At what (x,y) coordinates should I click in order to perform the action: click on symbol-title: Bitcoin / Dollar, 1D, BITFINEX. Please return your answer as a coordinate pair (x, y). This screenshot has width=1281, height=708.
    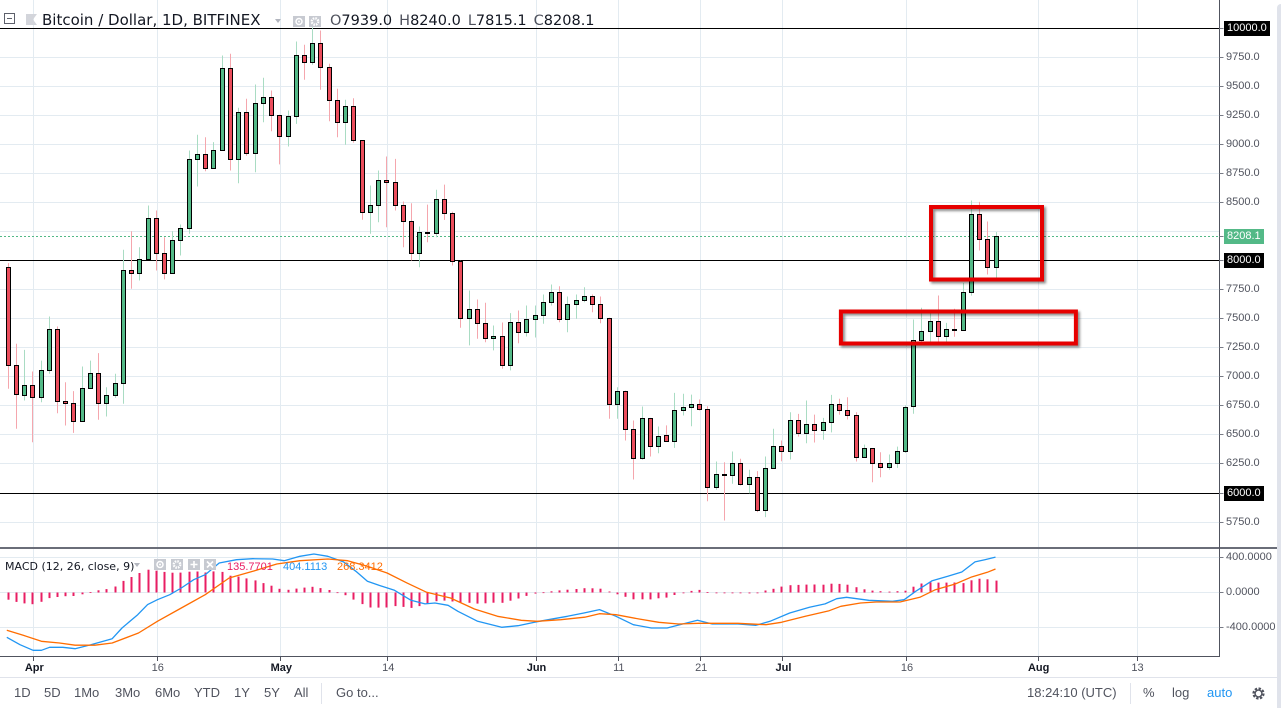
    Looking at the image, I should click on (151, 20).